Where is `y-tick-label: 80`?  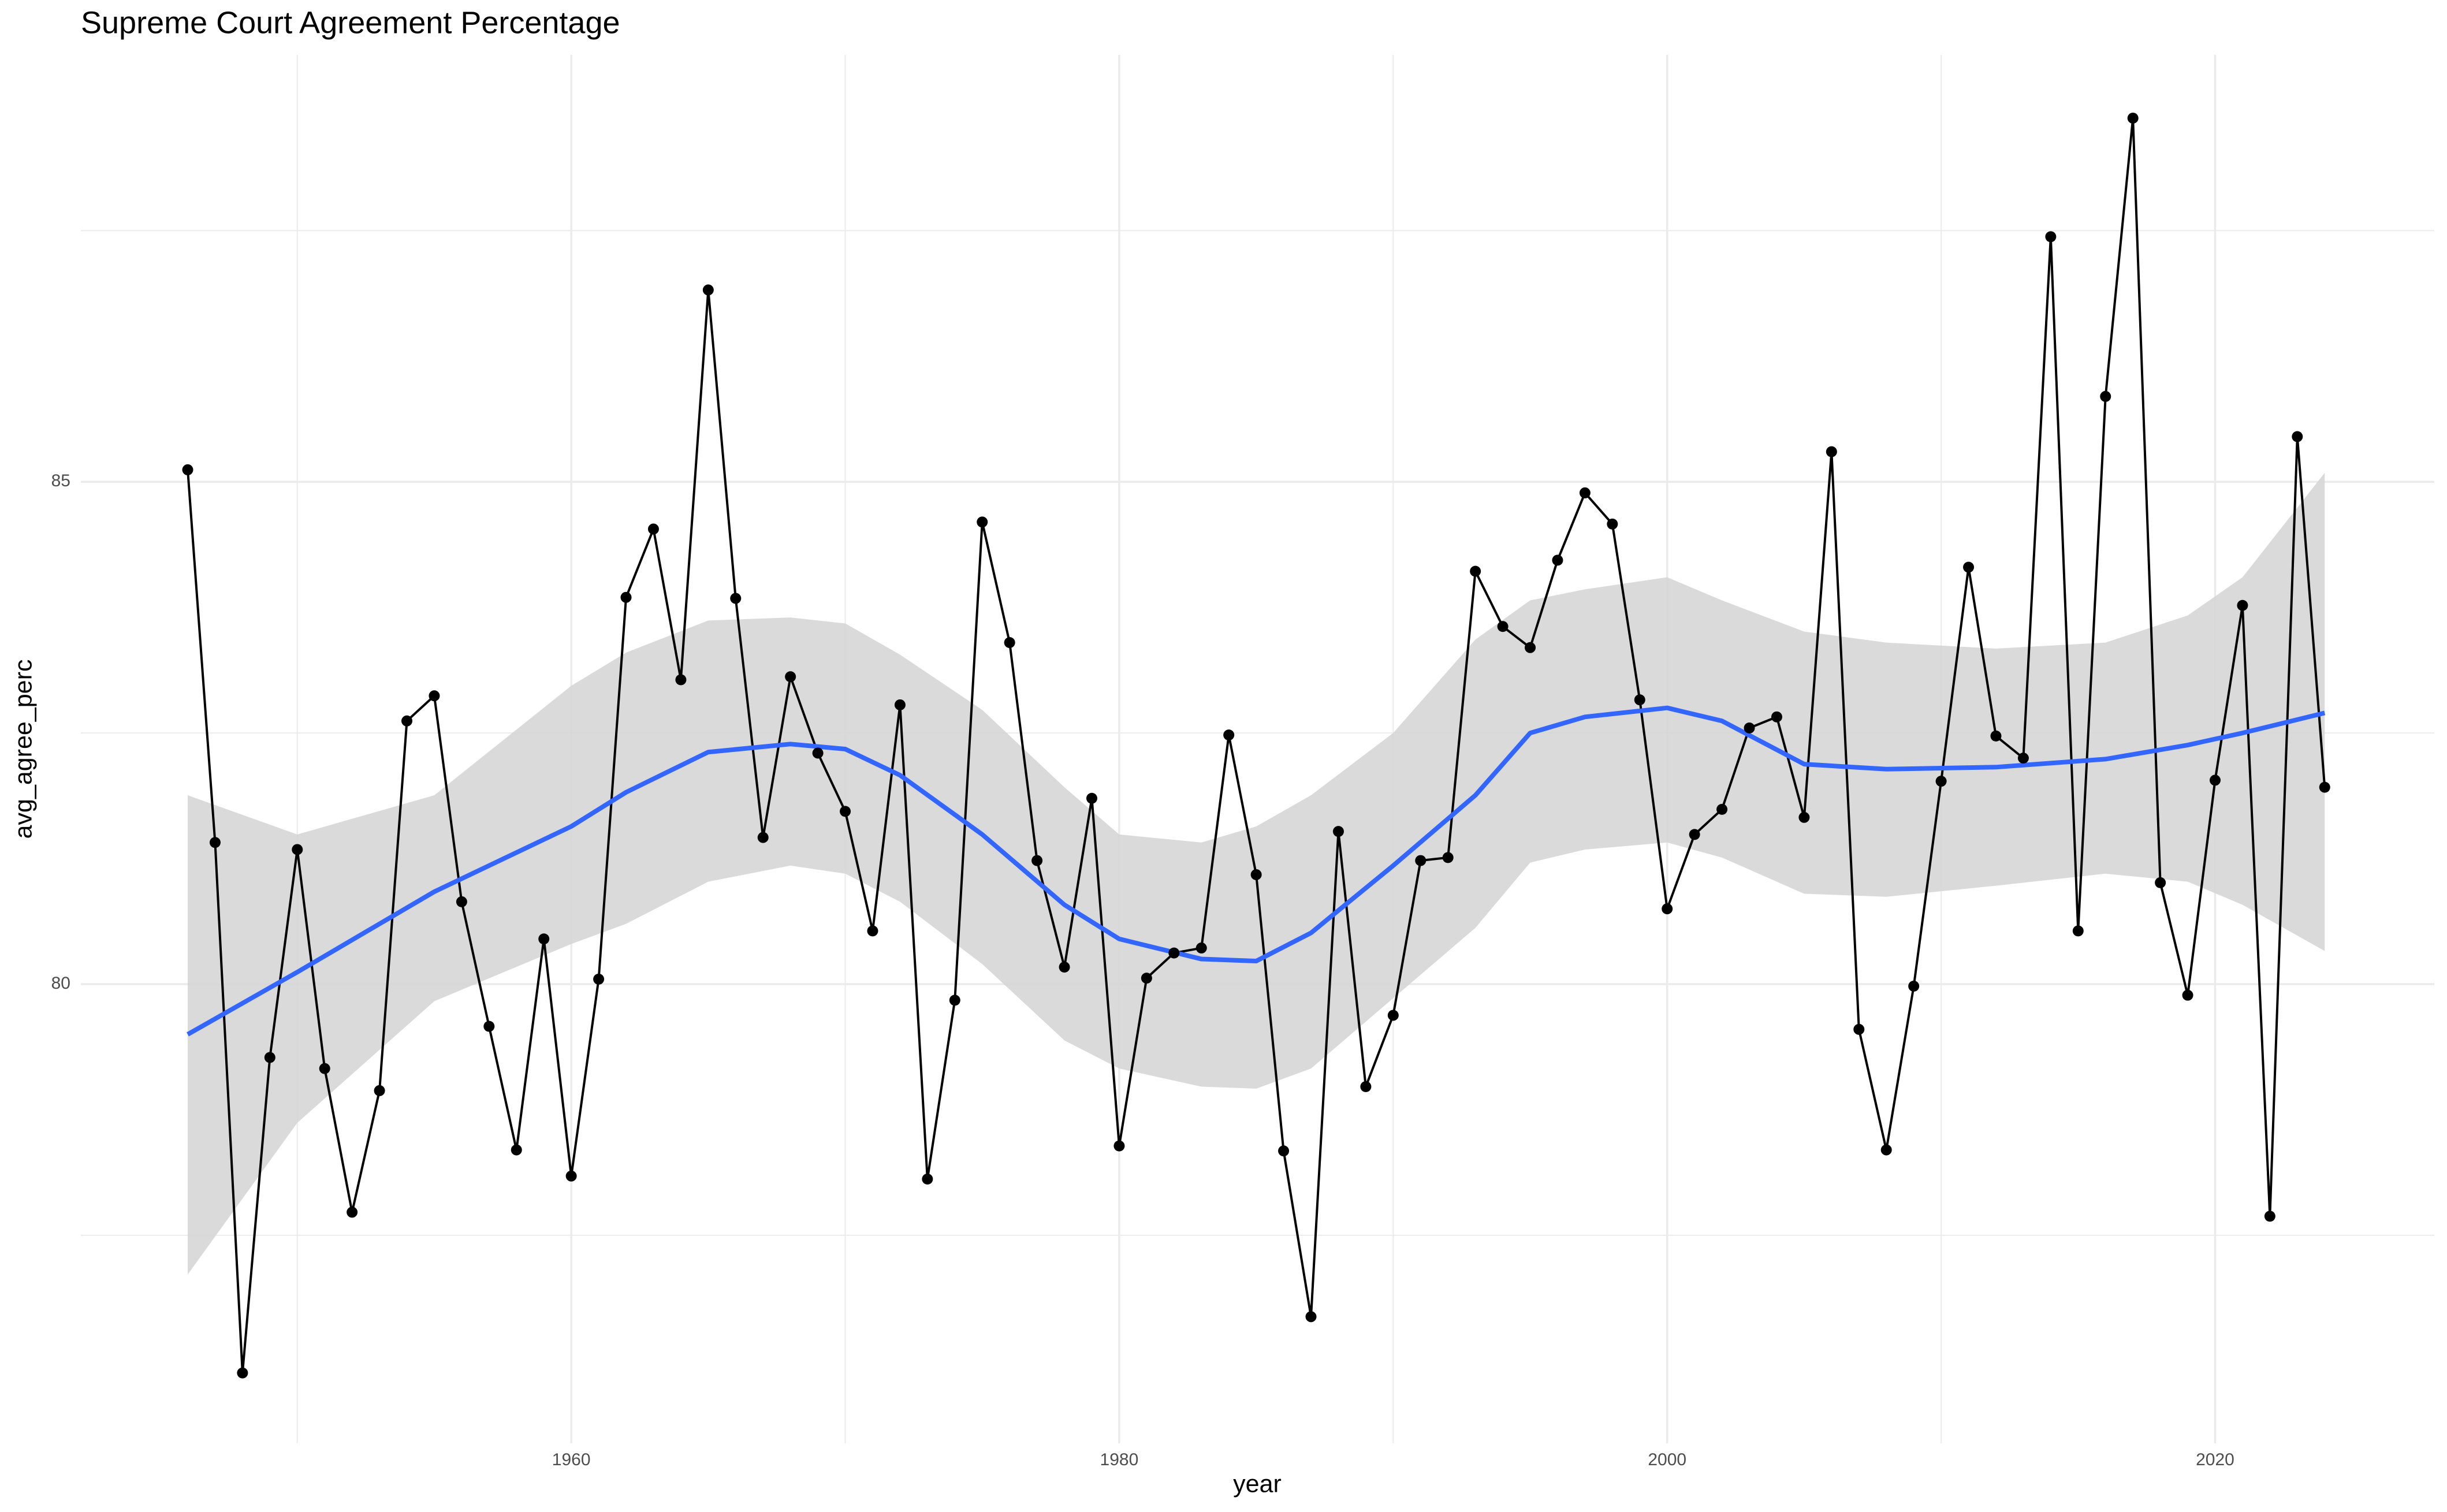
y-tick-label: 80 is located at coordinates (60, 983).